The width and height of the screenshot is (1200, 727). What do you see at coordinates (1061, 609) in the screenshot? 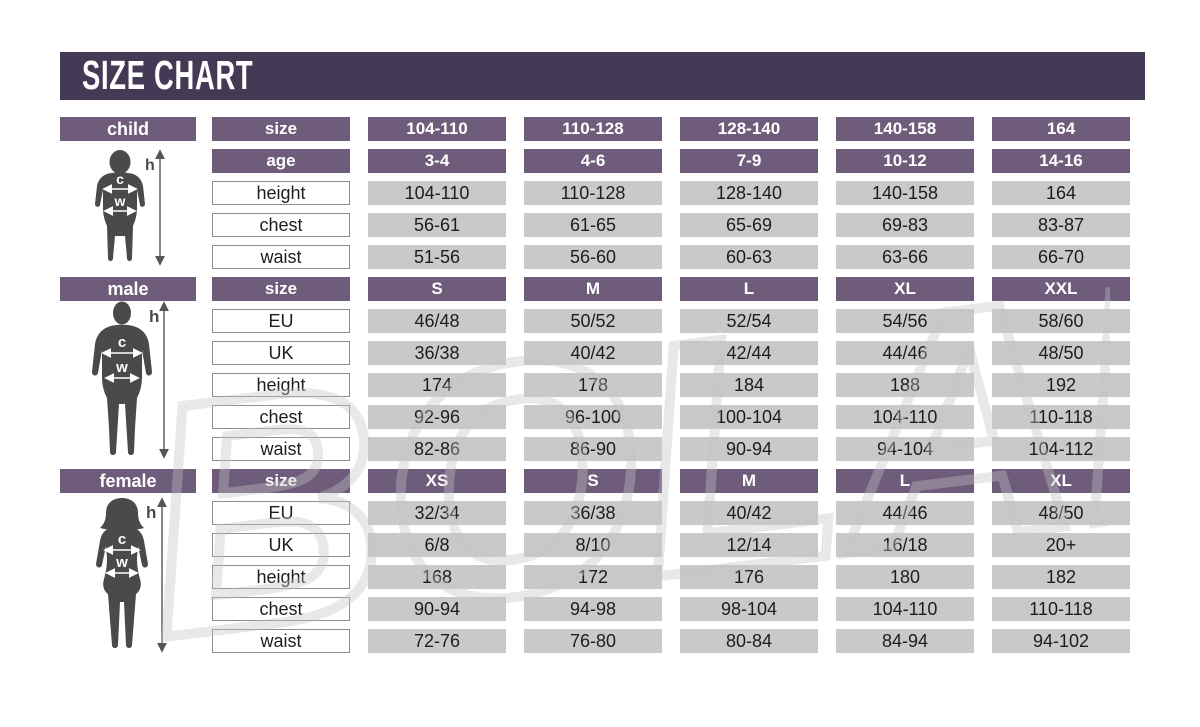
I see `female-chest-value-4: 110-118` at bounding box center [1061, 609].